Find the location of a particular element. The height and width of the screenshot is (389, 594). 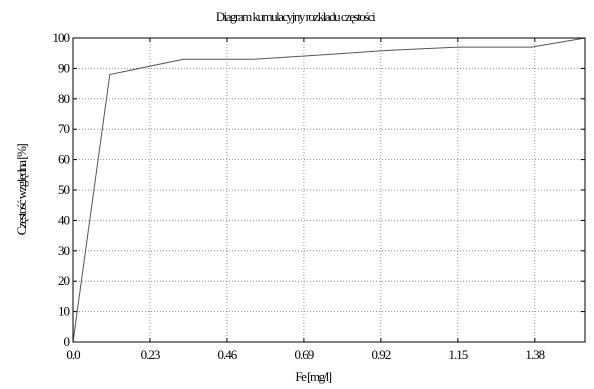

x-tick-label: 0.46 is located at coordinates (228, 354).